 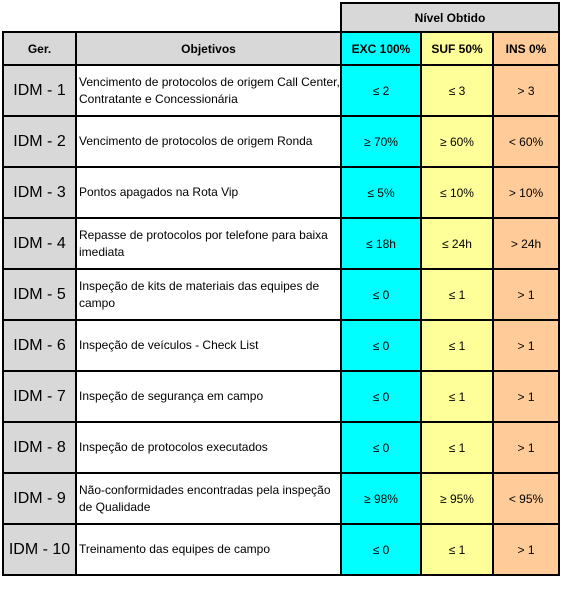 What do you see at coordinates (39, 192) in the screenshot?
I see `idm-id-cell: IDM - 3` at bounding box center [39, 192].